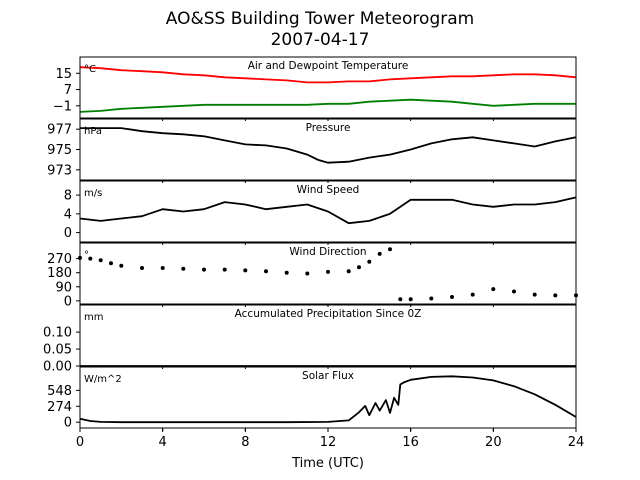 The image size is (640, 480). Describe the element at coordinates (163, 442) in the screenshot. I see `x-tick-label: 4` at that location.